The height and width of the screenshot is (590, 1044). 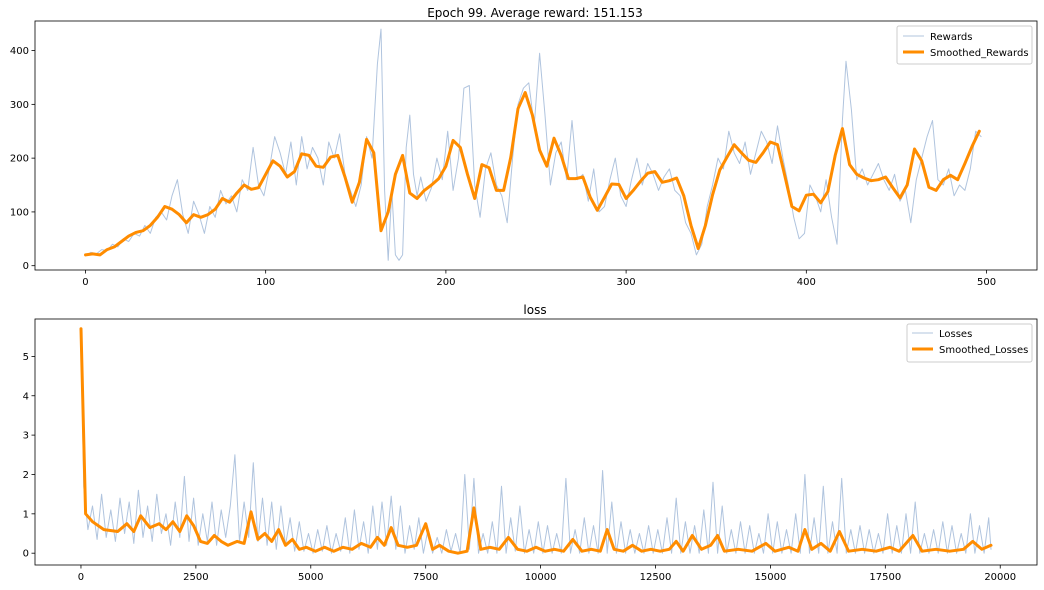 I want to click on rewards-y-ticks: 0 100 200 300 400, so click(x=22, y=159).